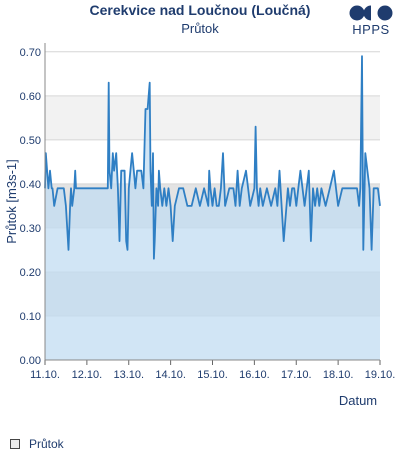 The width and height of the screenshot is (400, 460). I want to click on x-axis-title: Datum, so click(358, 400).